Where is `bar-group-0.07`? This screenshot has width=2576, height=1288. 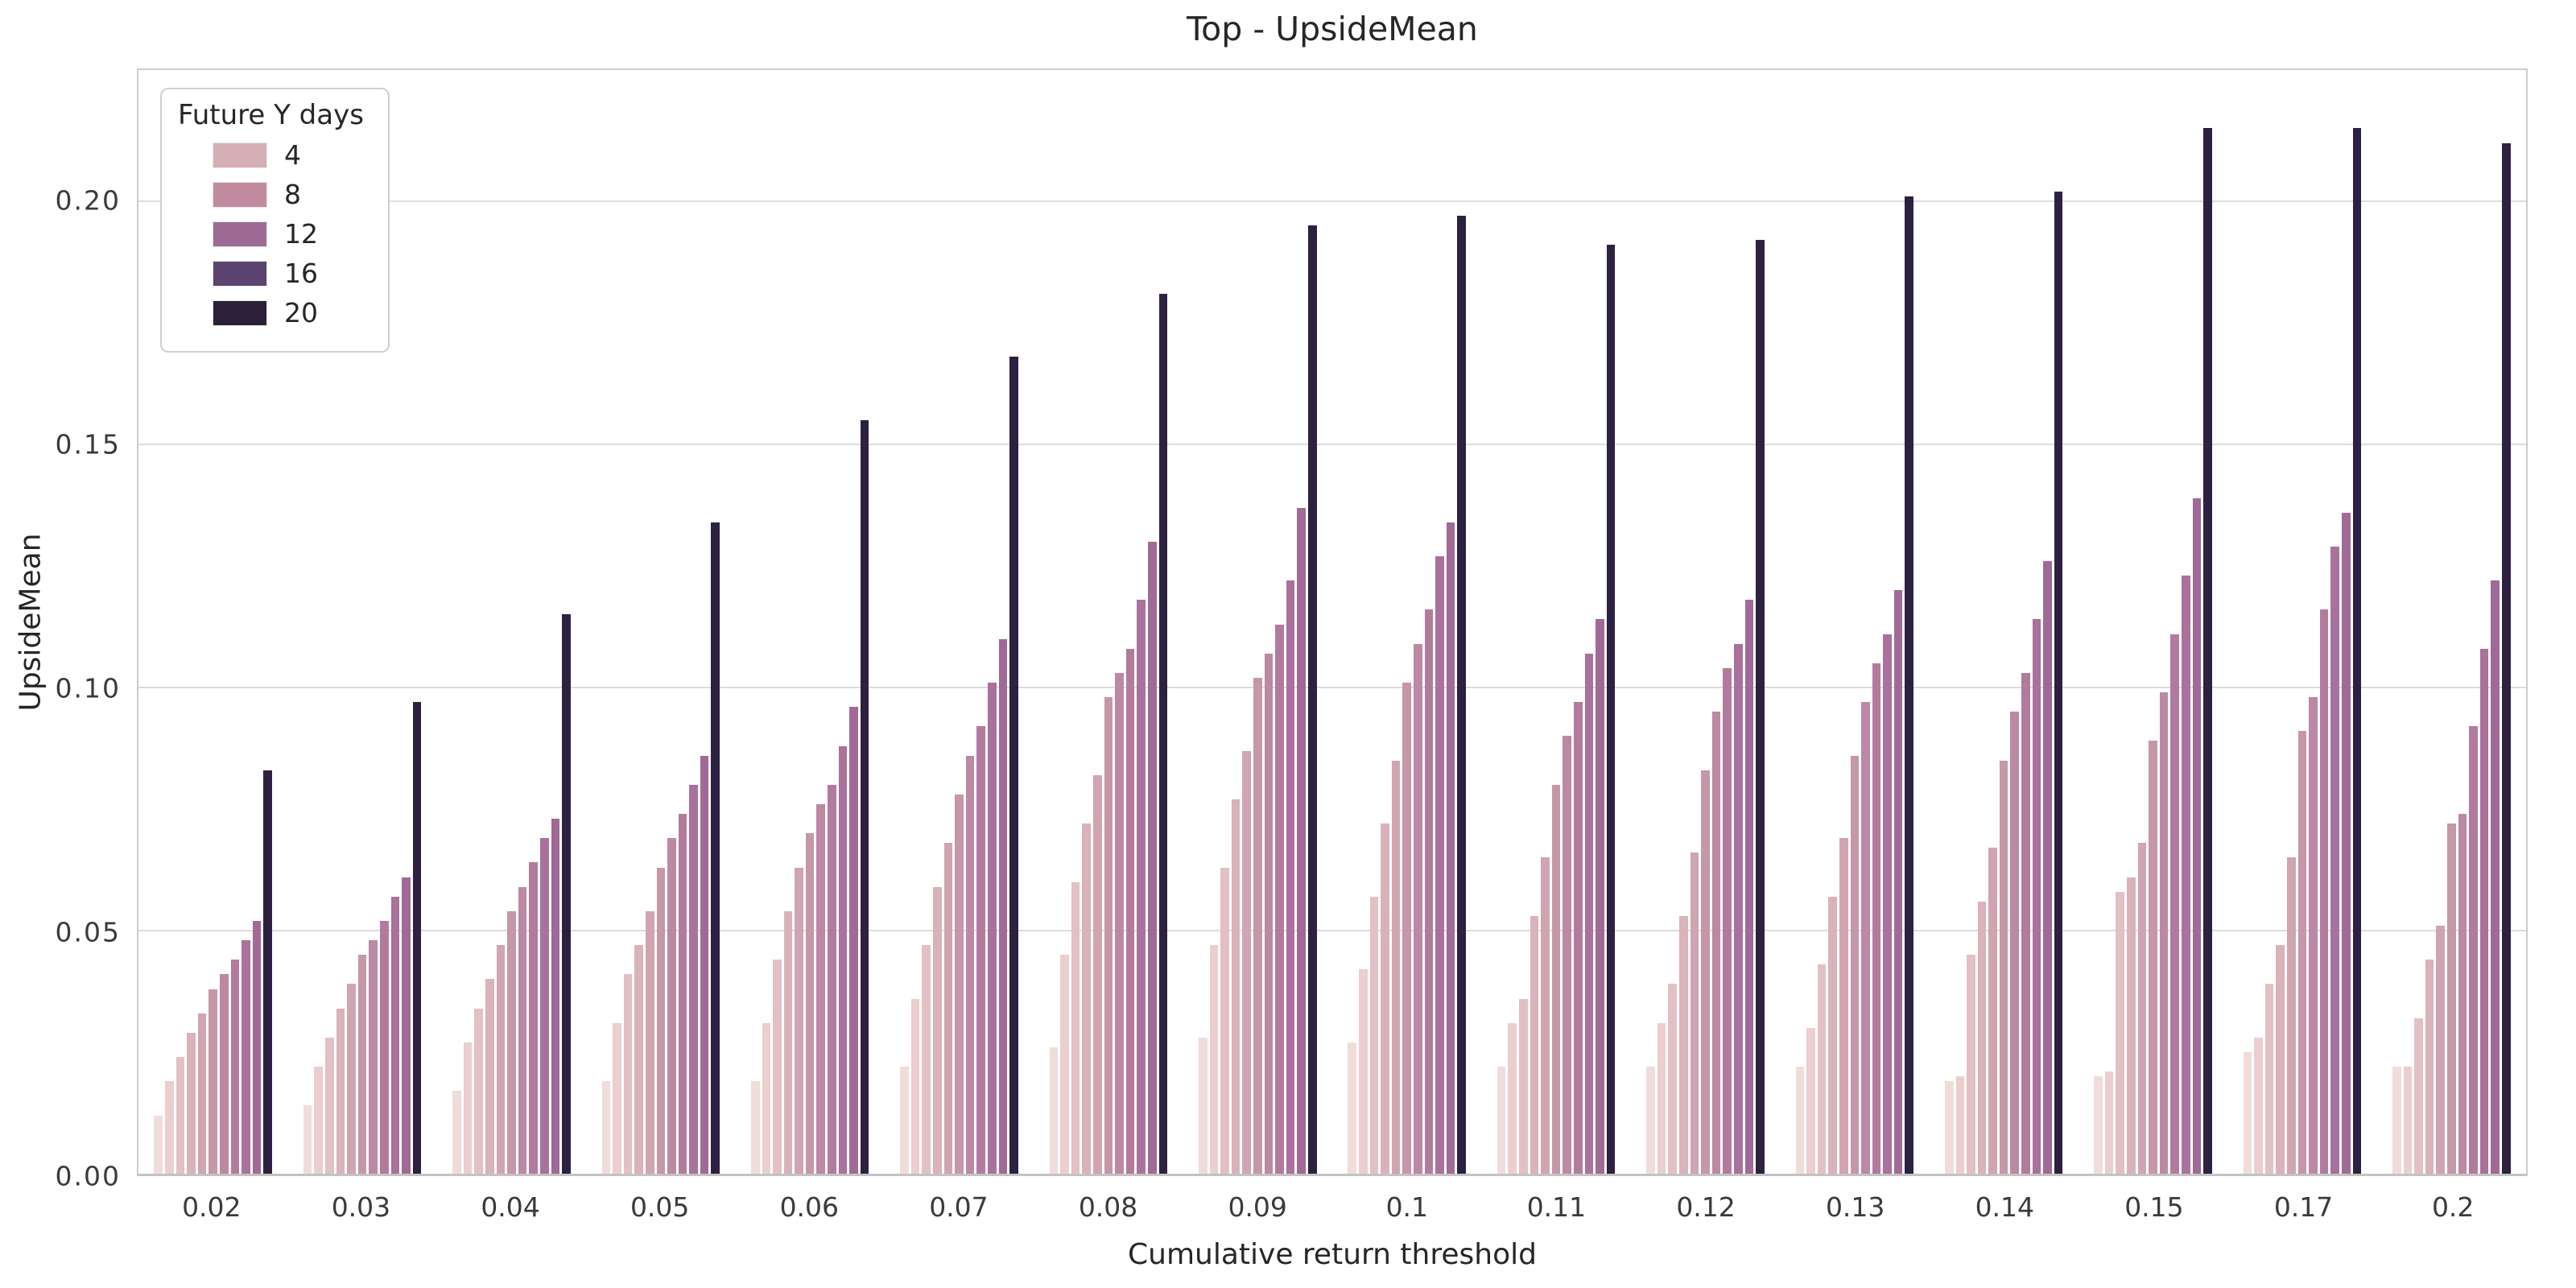 bar-group-0.07 is located at coordinates (959, 622).